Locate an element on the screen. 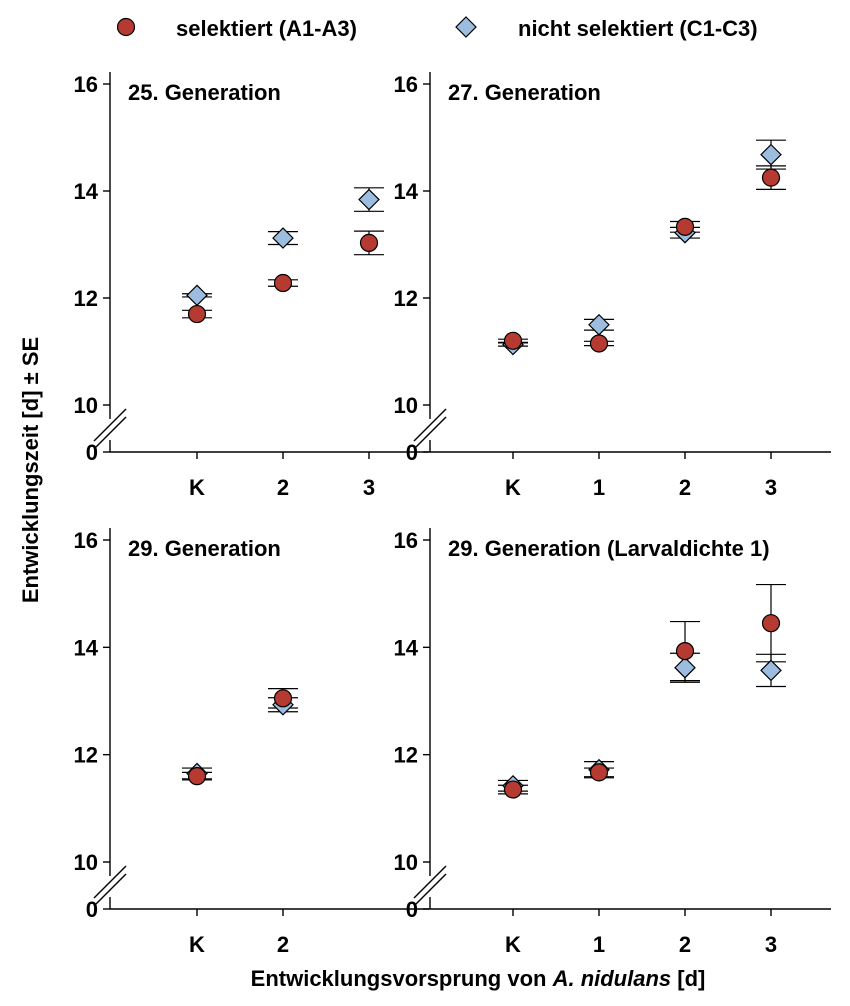  panel-title: 29. Generation is located at coordinates (204, 548).